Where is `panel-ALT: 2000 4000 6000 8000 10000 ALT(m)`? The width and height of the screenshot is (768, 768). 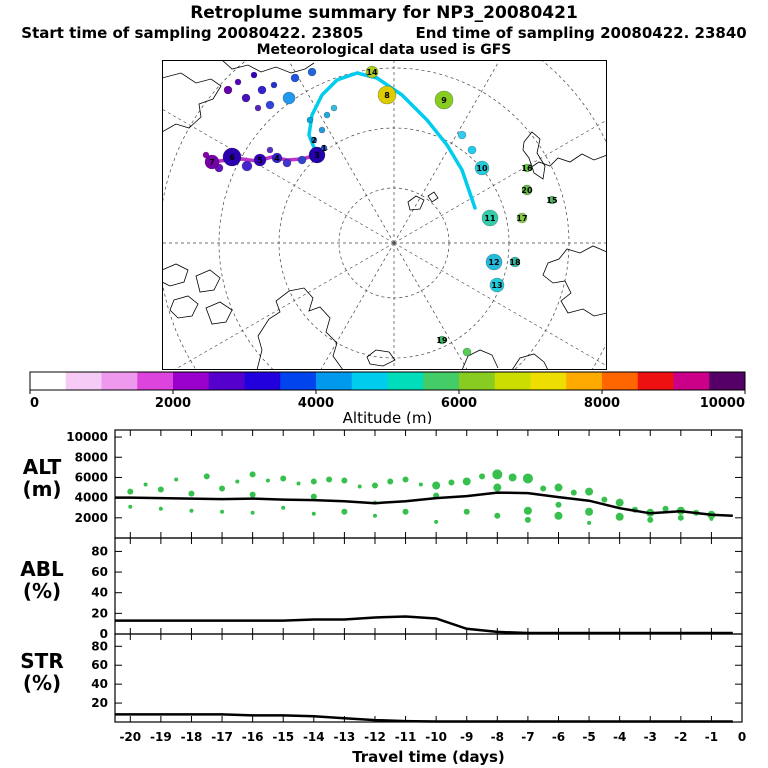 panel-ALT: 2000 4000 6000 8000 10000 ALT(m) is located at coordinates (382, 484).